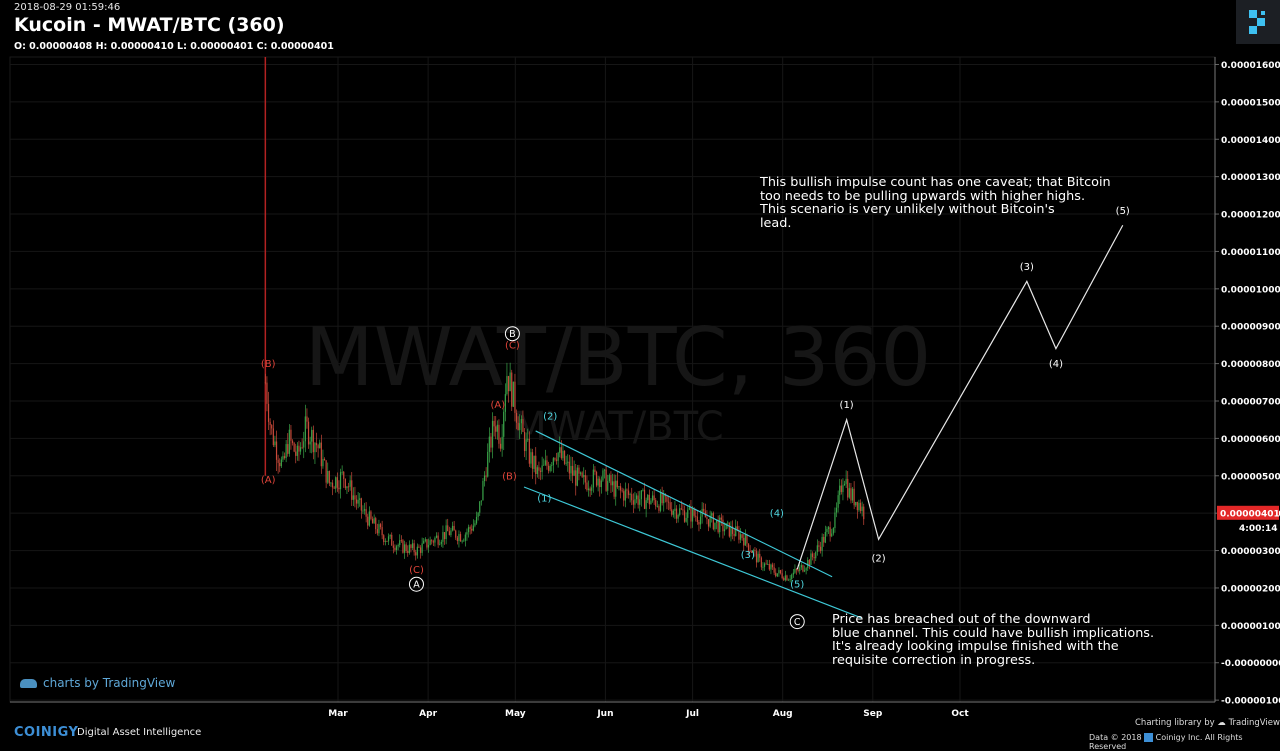 This screenshot has height=751, width=1280. Describe the element at coordinates (1258, 22) in the screenshot. I see `coinigy-logo` at that location.